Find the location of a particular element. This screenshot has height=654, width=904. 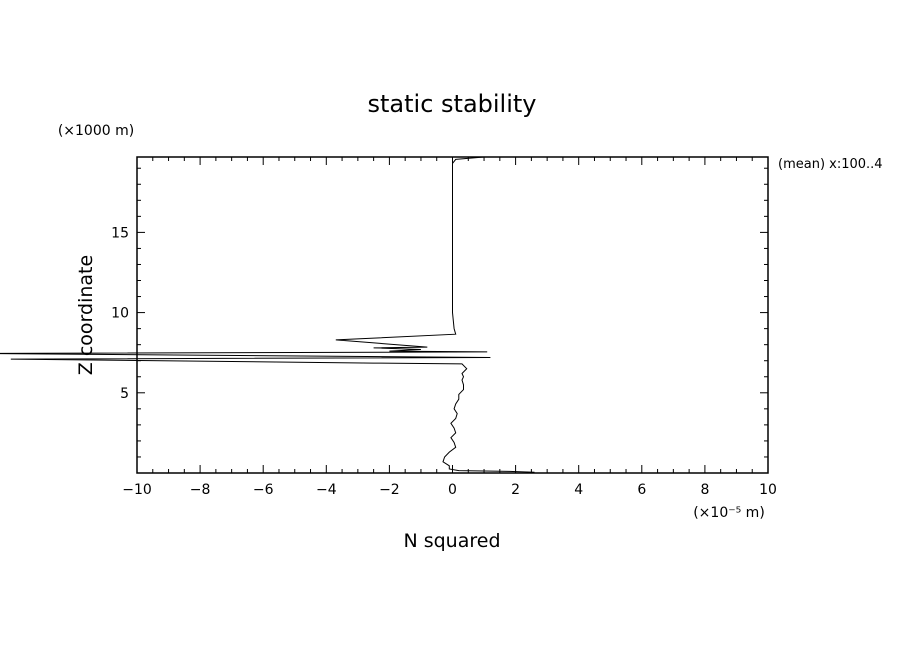

x-tick-label: −6 is located at coordinates (263, 490).